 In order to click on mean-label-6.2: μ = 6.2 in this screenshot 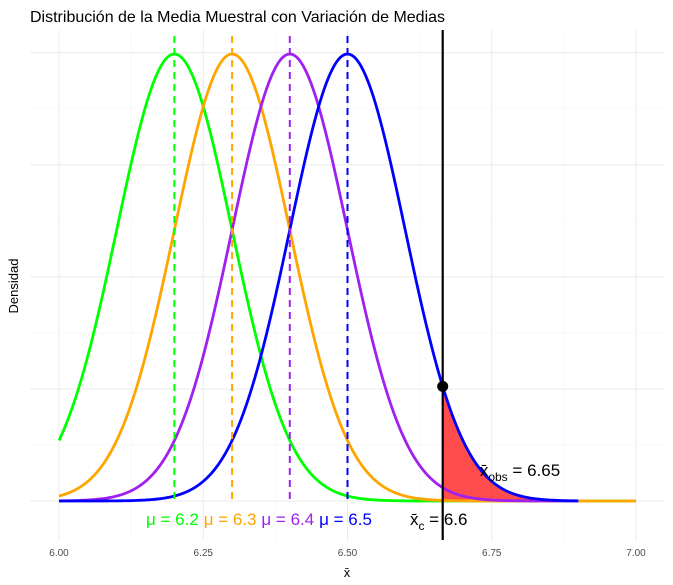, I will do `click(172, 519)`.